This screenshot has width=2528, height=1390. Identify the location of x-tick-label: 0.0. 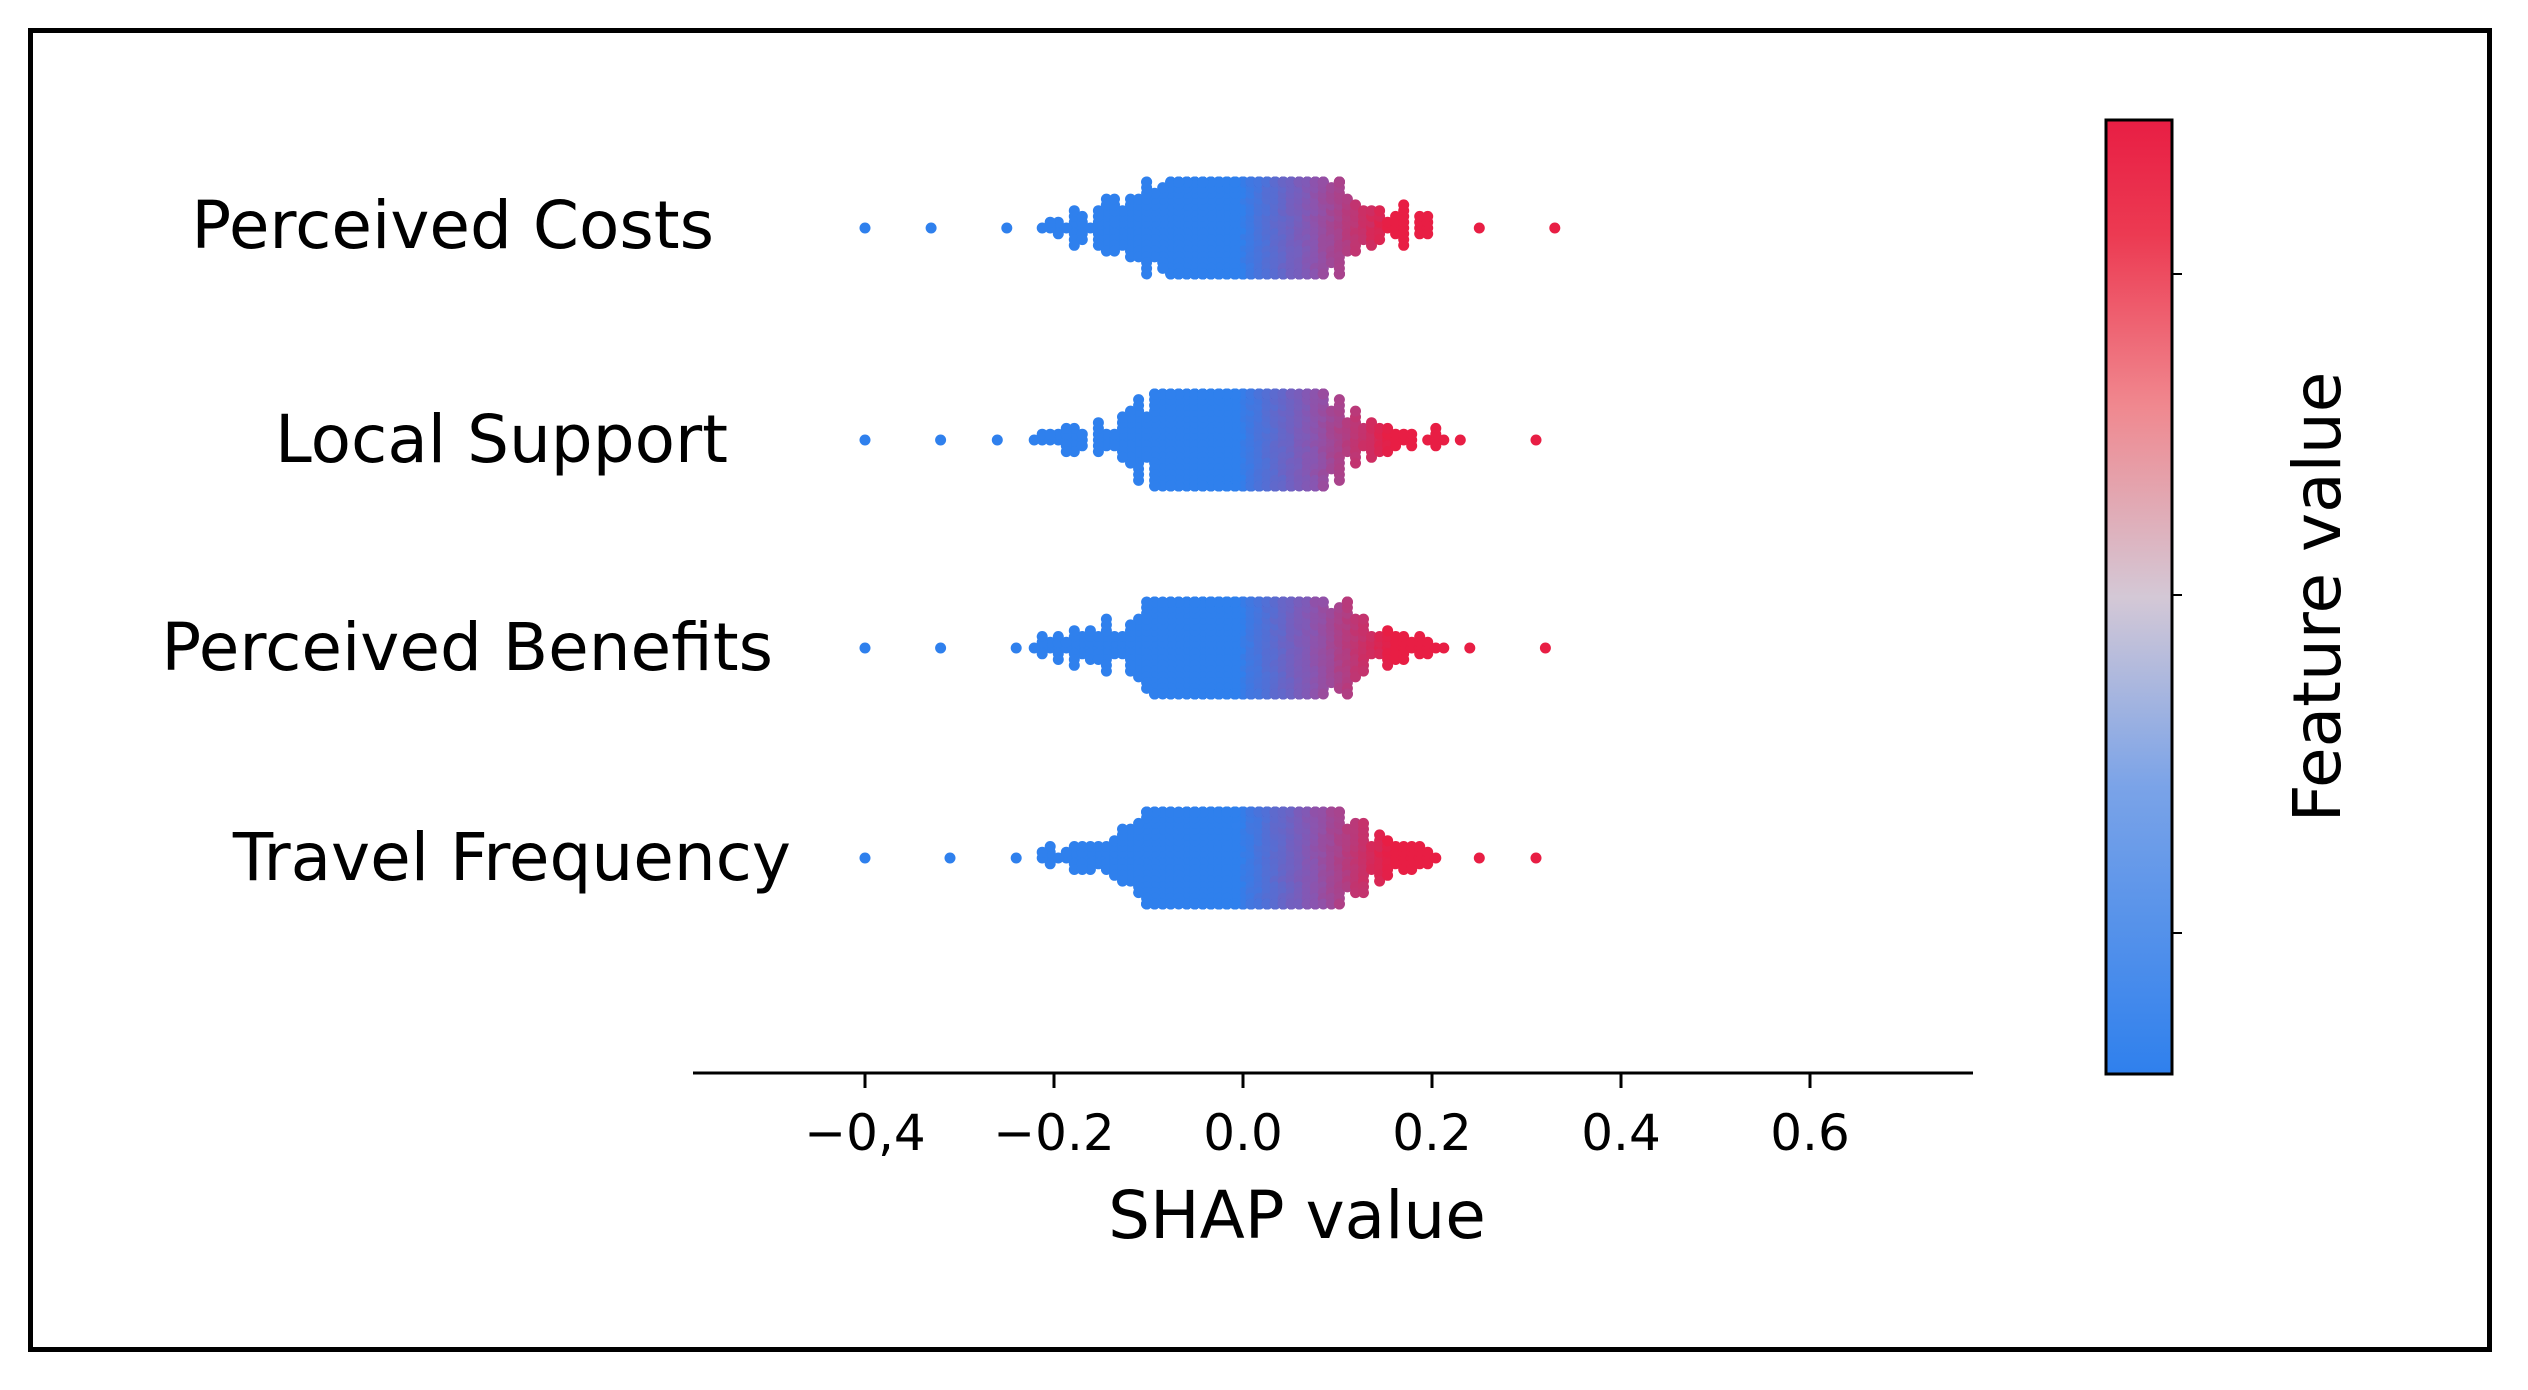
(1243, 1133).